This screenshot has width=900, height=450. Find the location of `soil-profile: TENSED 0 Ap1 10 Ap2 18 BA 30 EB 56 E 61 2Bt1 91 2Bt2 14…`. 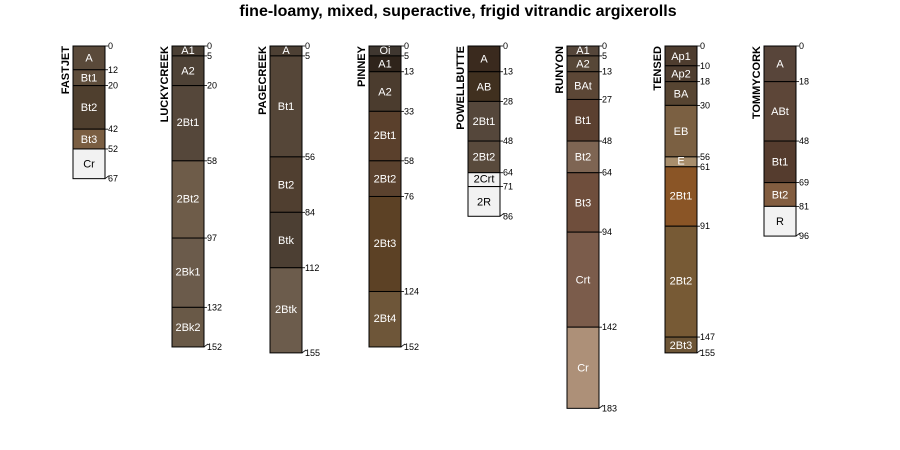

soil-profile: TENSED 0 Ap1 10 Ap2 18 BA 30 EB 56 E 61 2Bt1 91 2Bt2 14… is located at coordinates (683, 199).